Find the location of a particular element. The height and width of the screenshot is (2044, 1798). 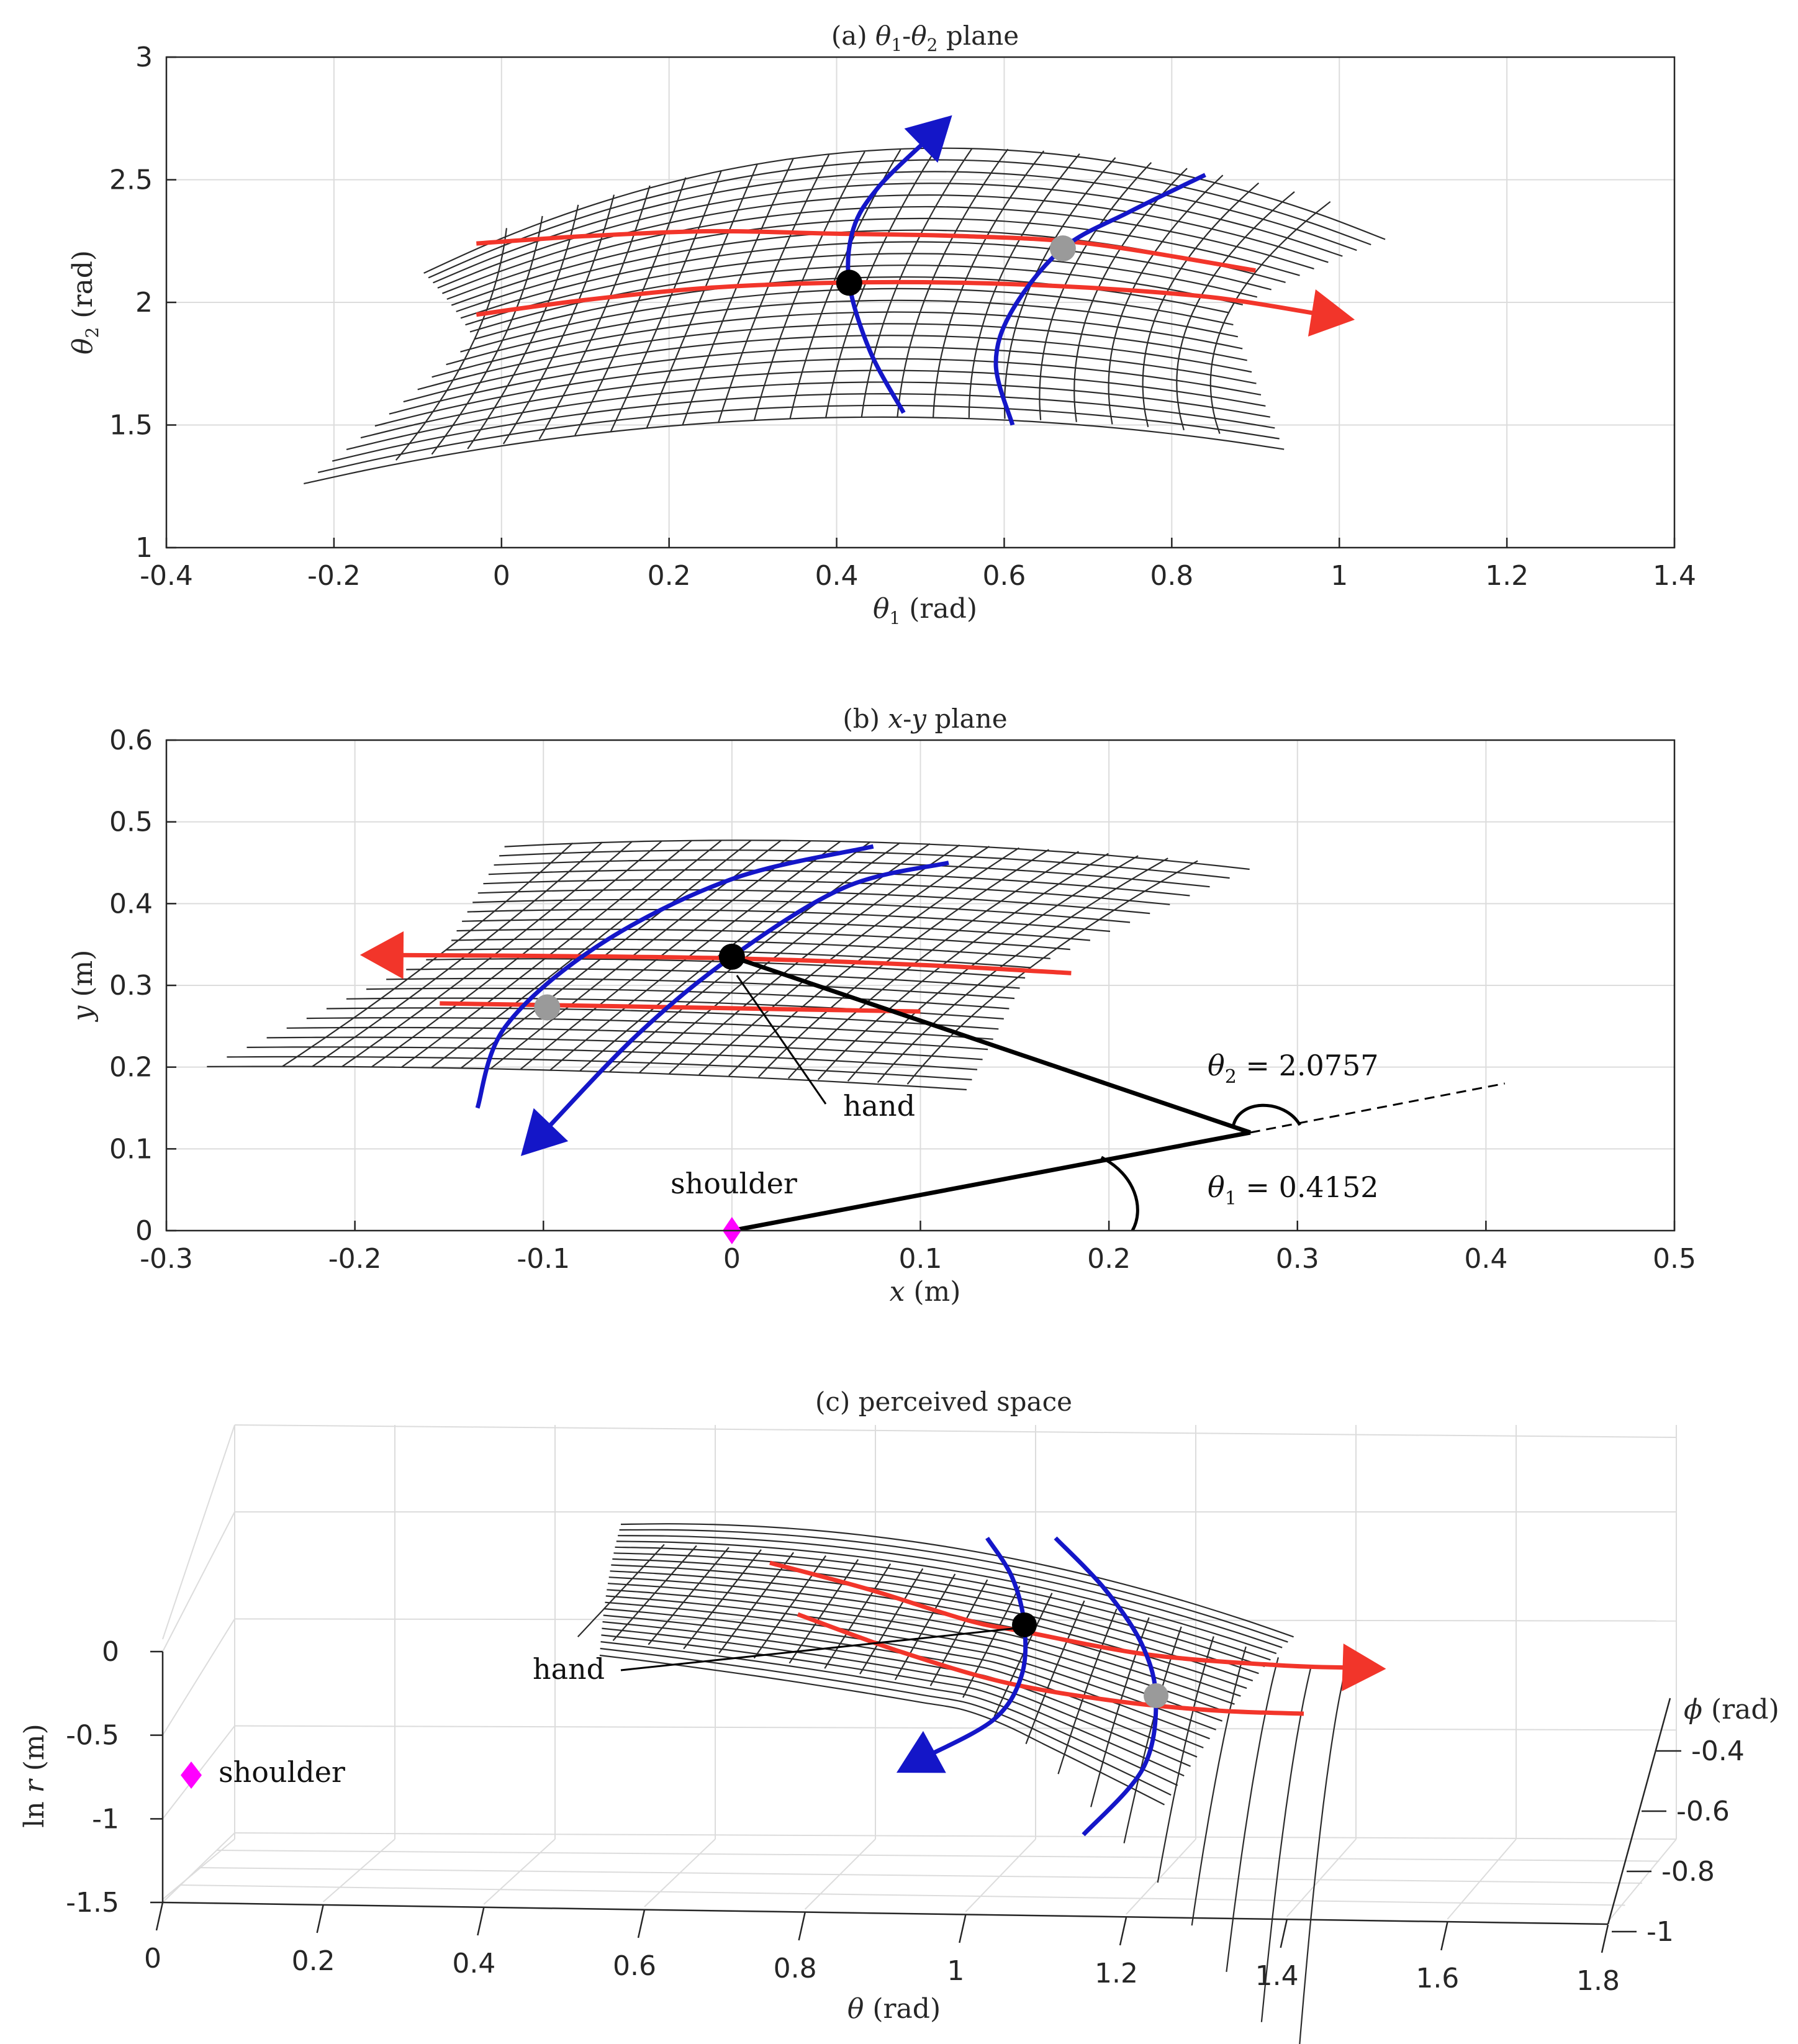

theta-tick-label: 1.8 is located at coordinates (1598, 1981).